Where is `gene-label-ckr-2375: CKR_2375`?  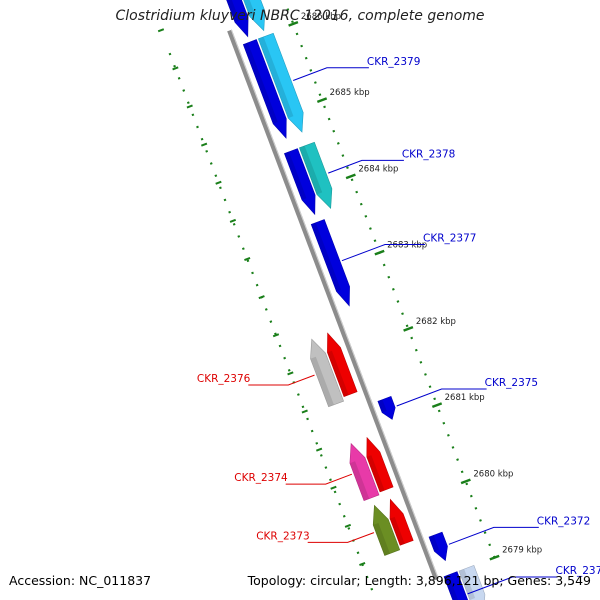 gene-label-ckr-2375: CKR_2375 is located at coordinates (511, 383).